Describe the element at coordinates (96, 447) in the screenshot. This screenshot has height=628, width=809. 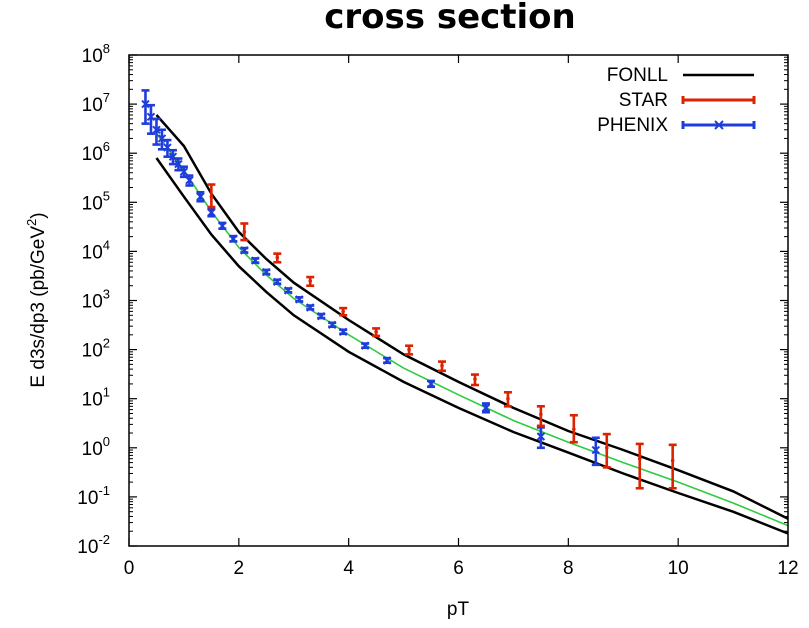
I see `y-tick-label: 10⁰` at that location.